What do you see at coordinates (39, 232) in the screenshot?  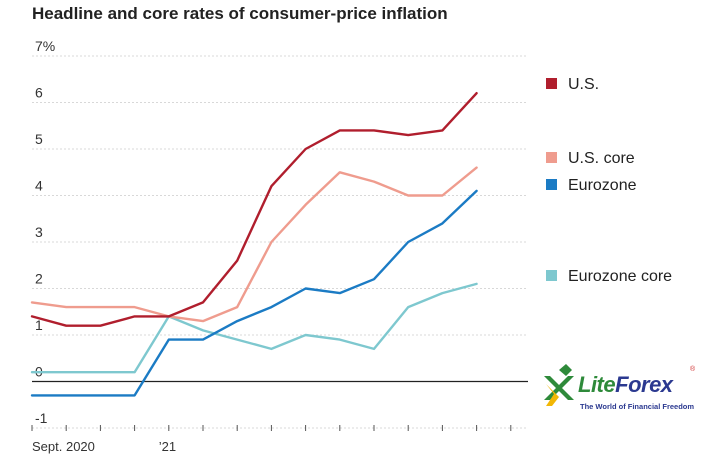 I see `y-tick-label: 3` at bounding box center [39, 232].